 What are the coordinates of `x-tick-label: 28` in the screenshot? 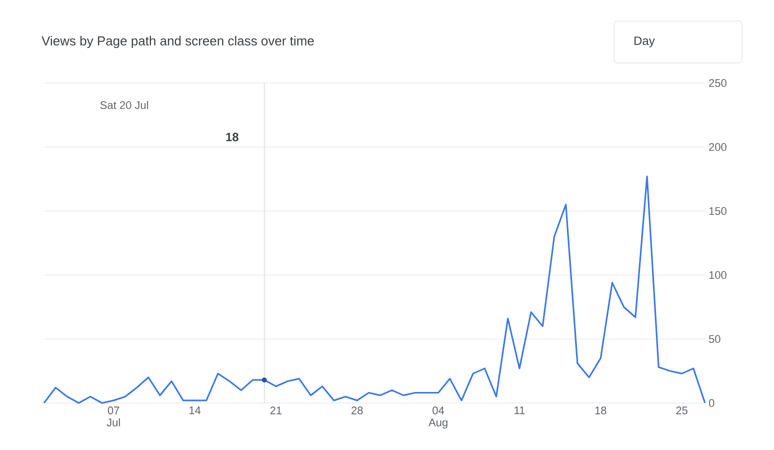 It's located at (357, 410).